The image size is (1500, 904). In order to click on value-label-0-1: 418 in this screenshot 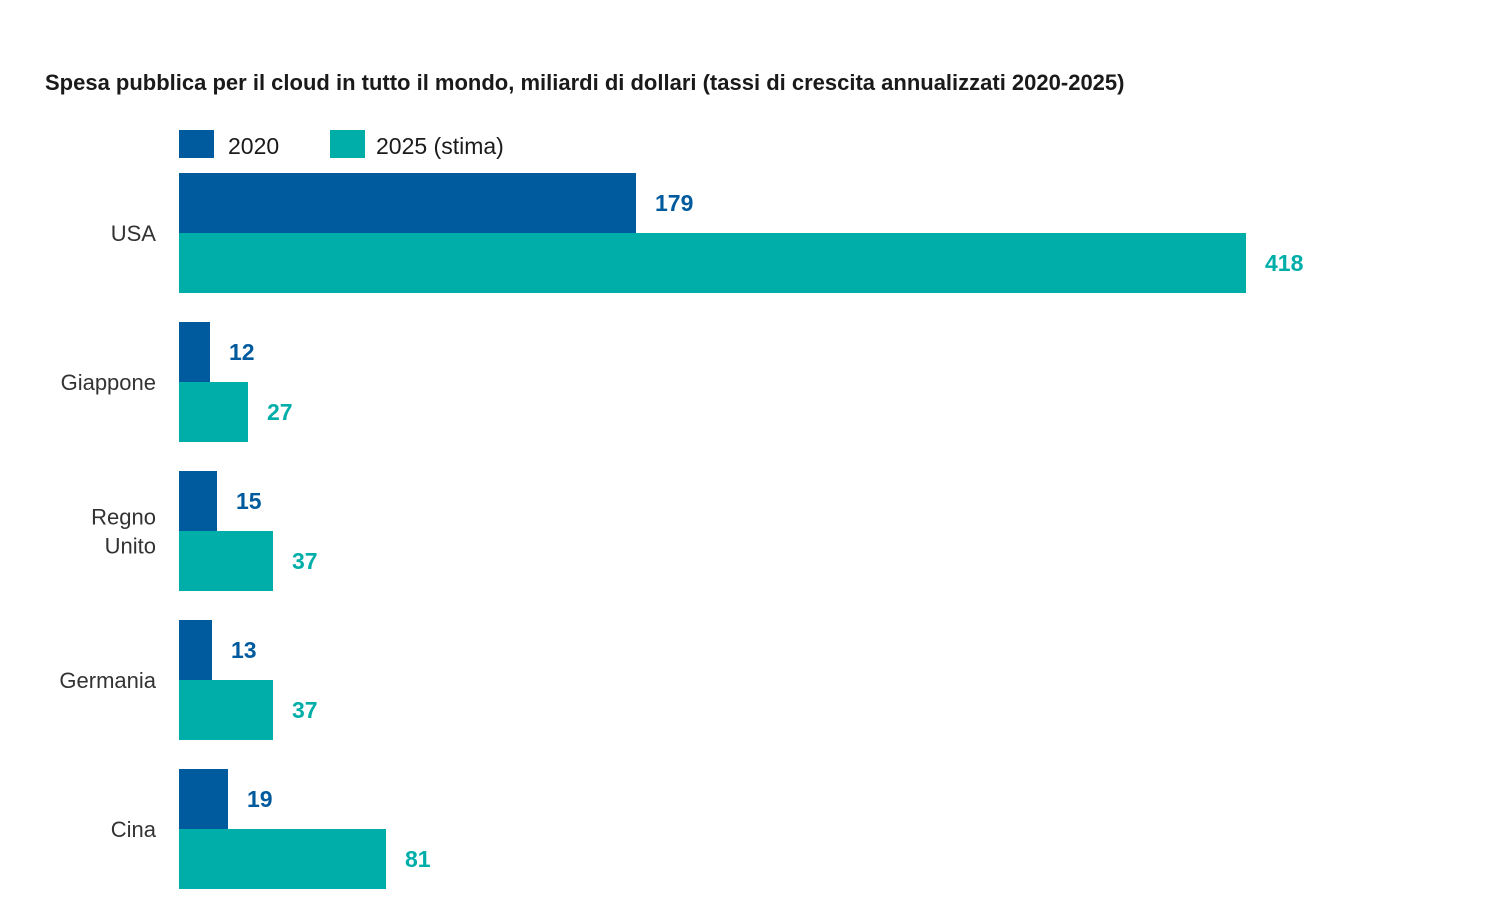, I will do `click(1284, 263)`.